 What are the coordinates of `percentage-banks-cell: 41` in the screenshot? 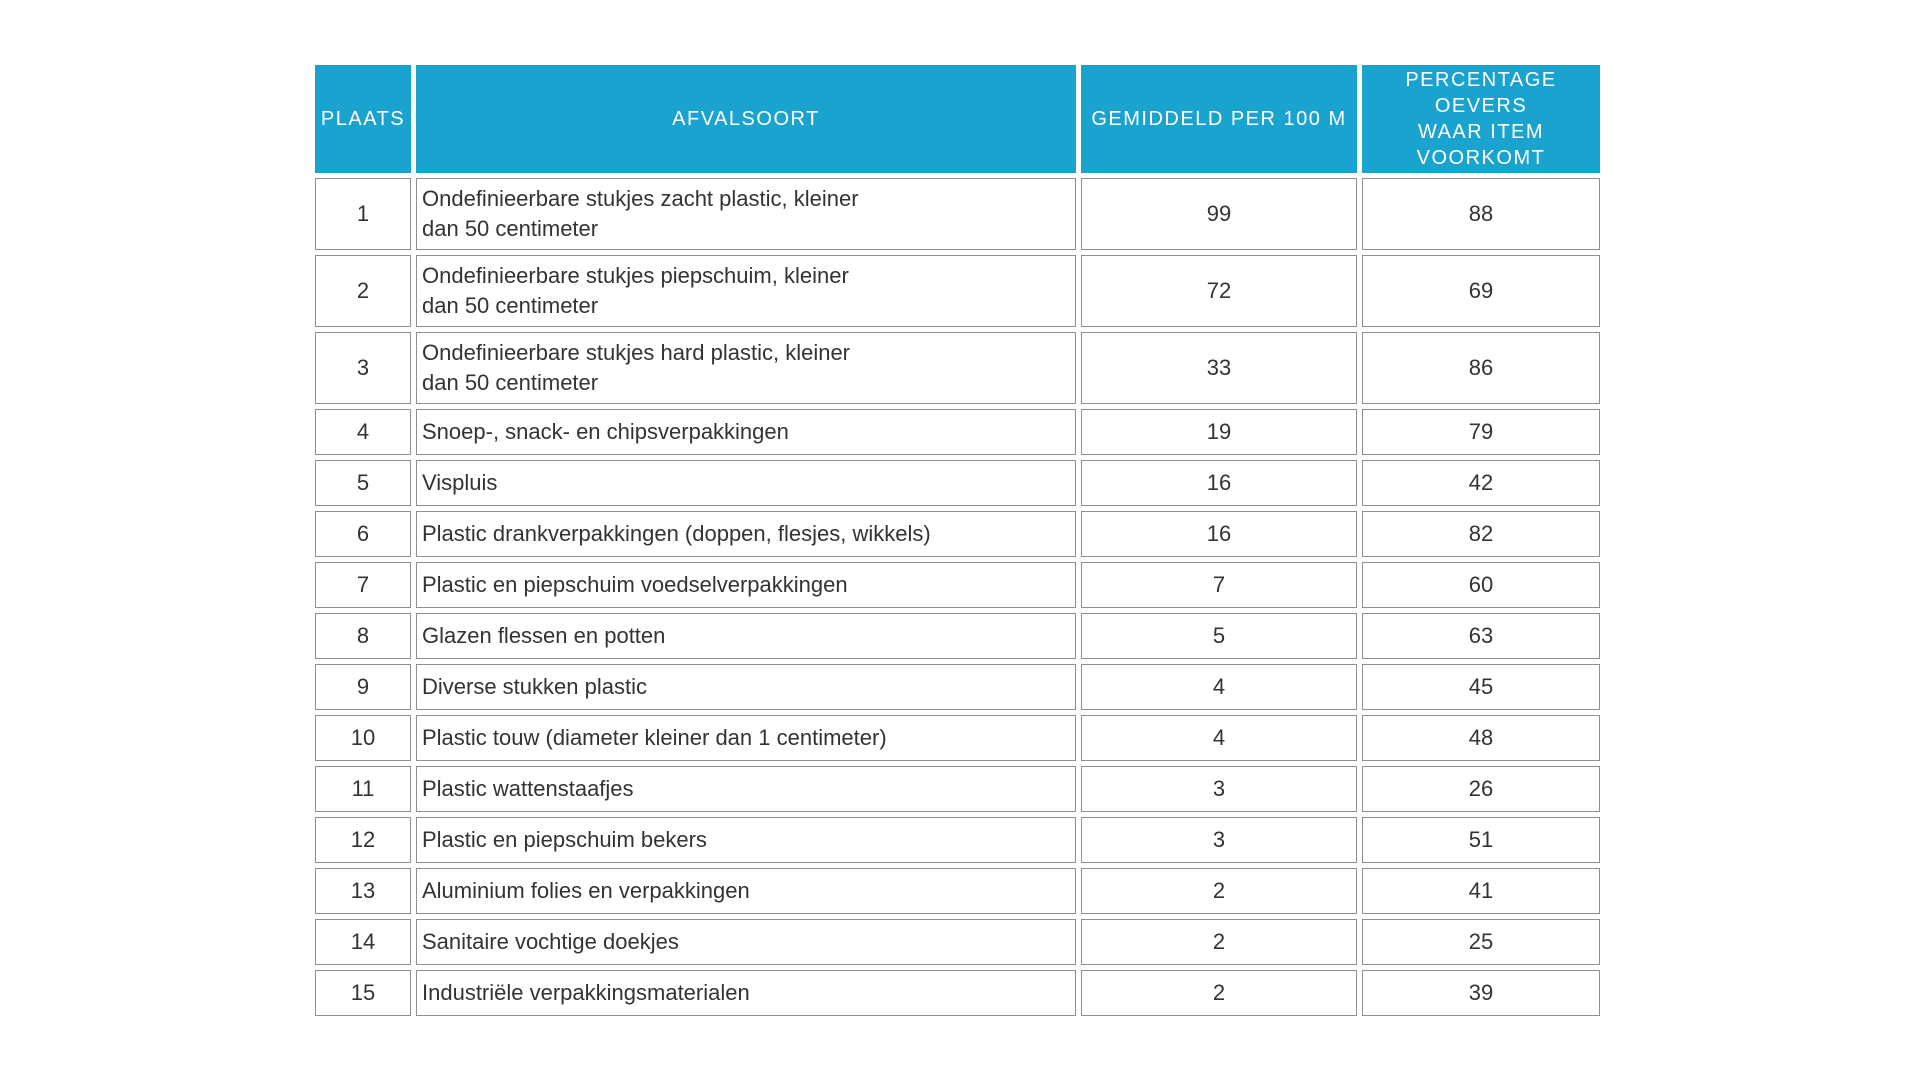 It's located at (1481, 891).